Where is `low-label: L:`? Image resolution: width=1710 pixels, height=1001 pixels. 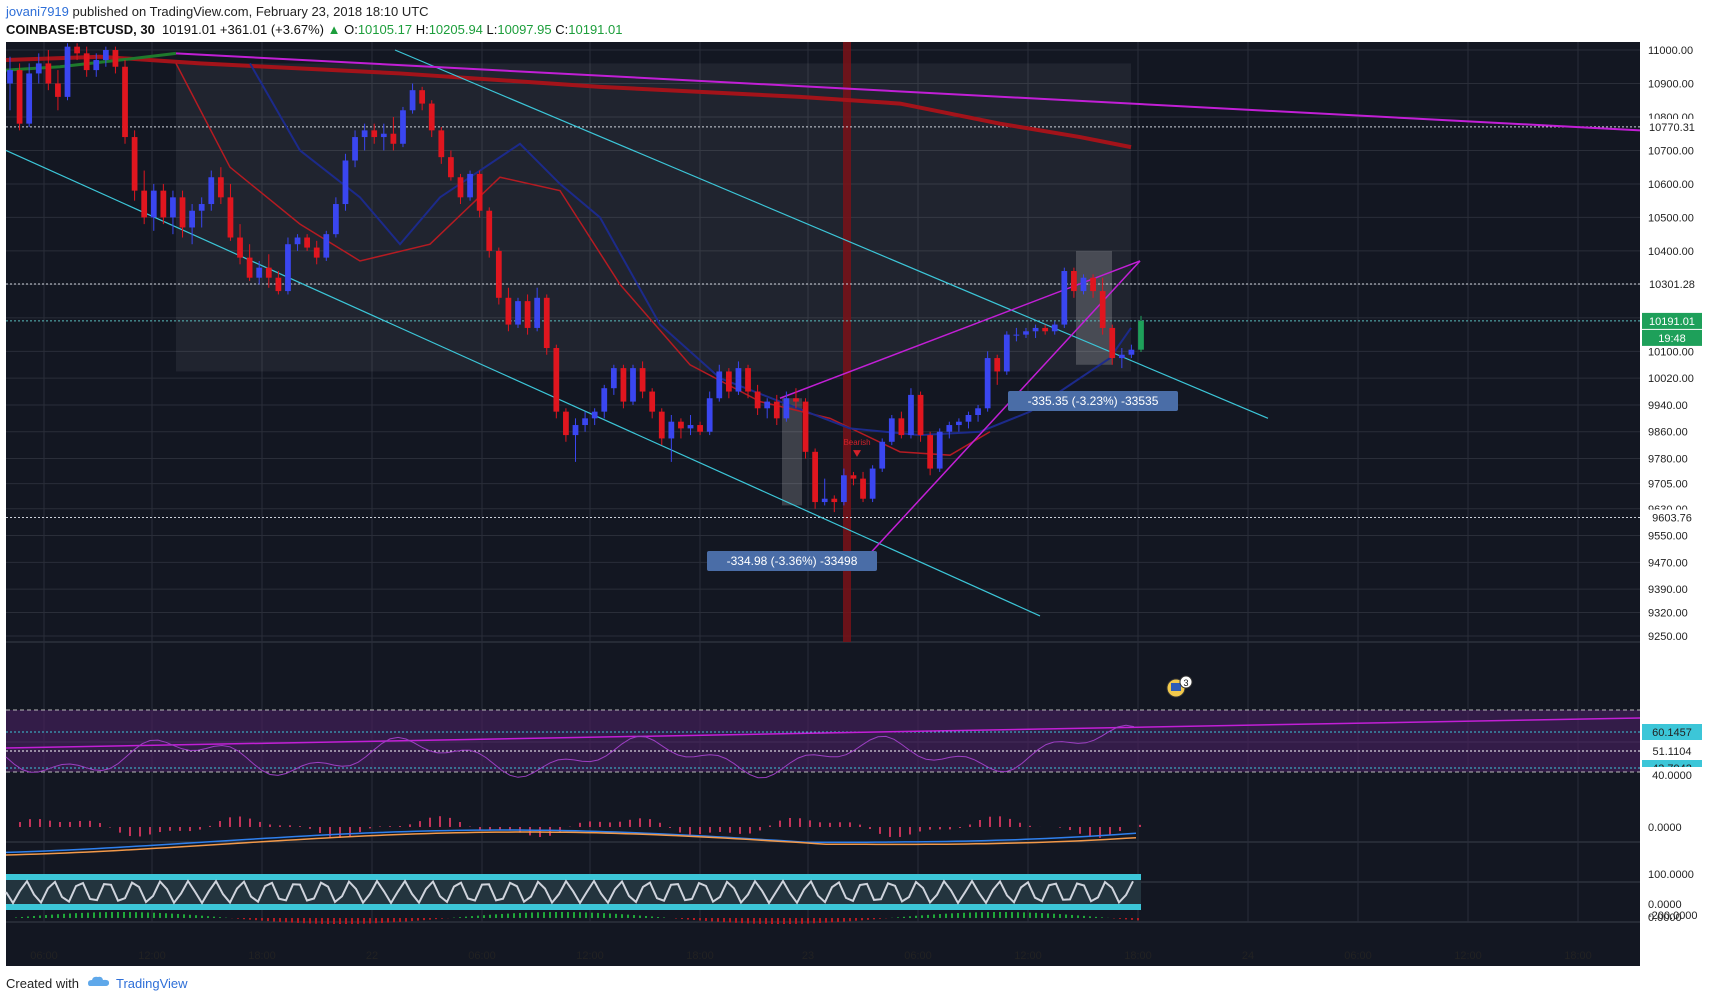 low-label: L: is located at coordinates (492, 29).